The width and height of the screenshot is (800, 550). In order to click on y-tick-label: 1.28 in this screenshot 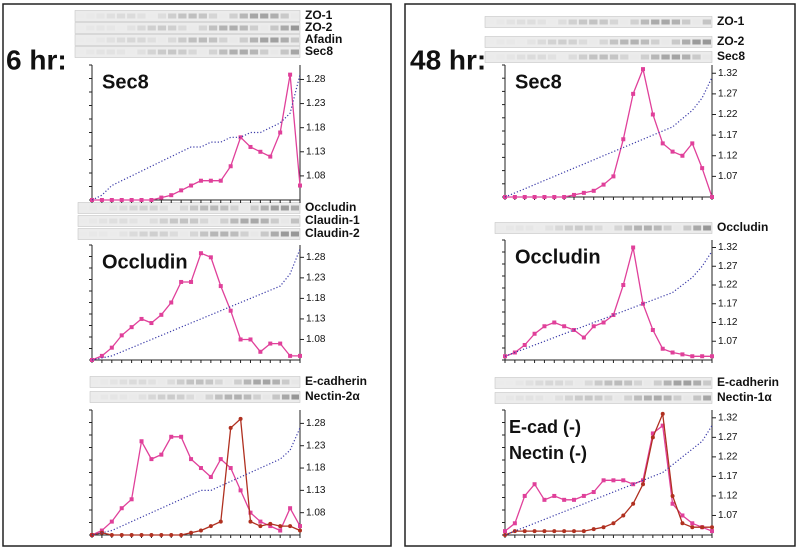, I will do `click(316, 79)`.